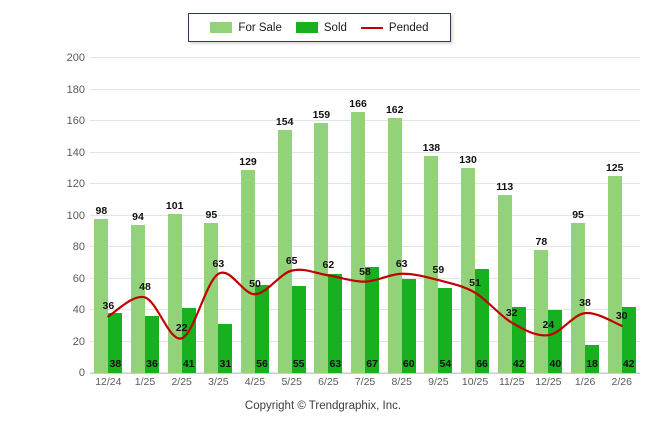 The width and height of the screenshot is (646, 434). Describe the element at coordinates (225, 348) in the screenshot. I see `bar-sold: 31` at that location.